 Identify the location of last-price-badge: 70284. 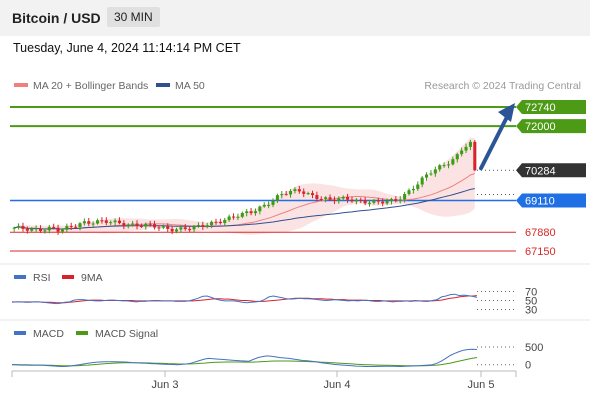
(551, 170).